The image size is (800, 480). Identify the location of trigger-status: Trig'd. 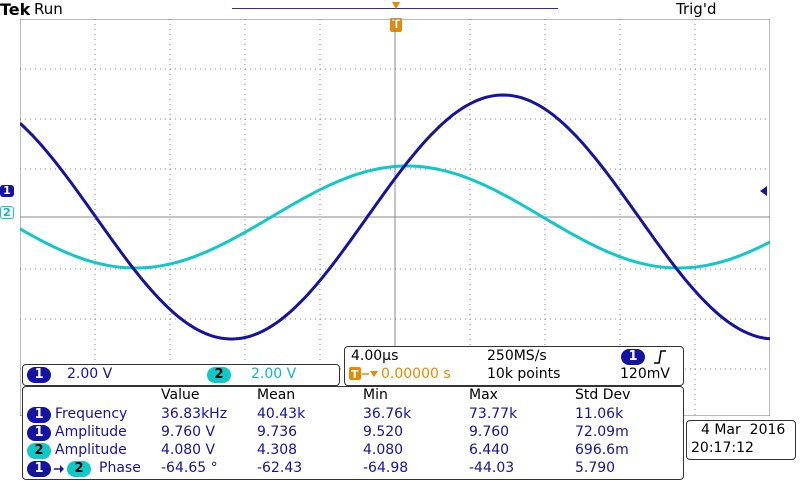
(696, 9).